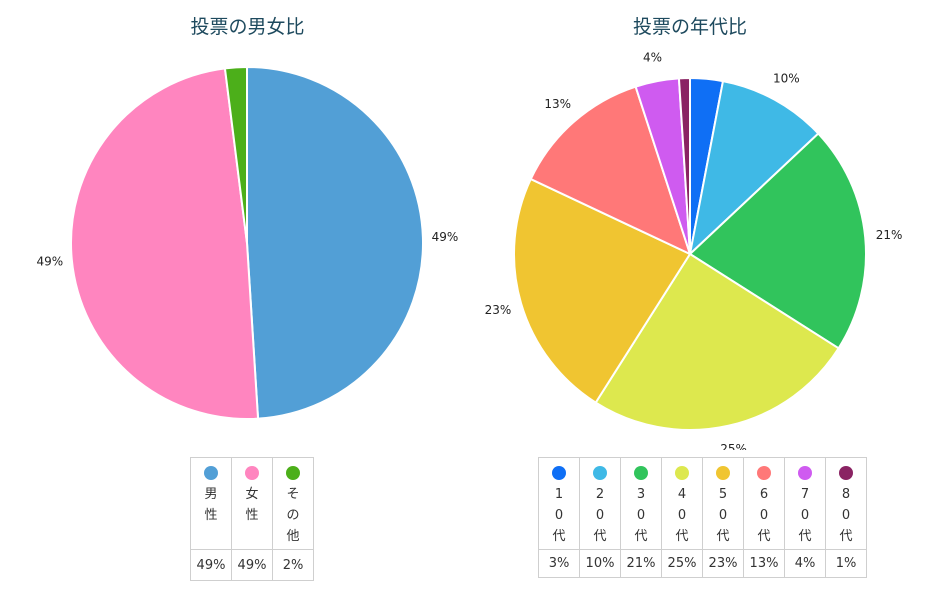  I want to click on legend-item-60s: 60代, so click(764, 503).